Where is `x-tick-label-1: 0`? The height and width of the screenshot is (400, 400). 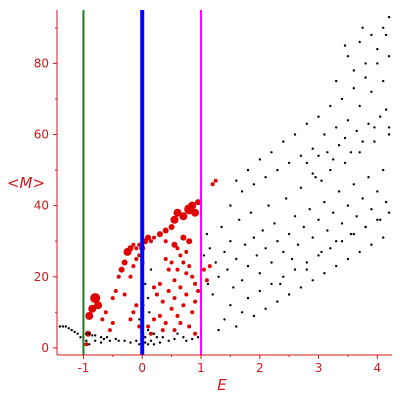 x-tick-label-1: 0 is located at coordinates (142, 368).